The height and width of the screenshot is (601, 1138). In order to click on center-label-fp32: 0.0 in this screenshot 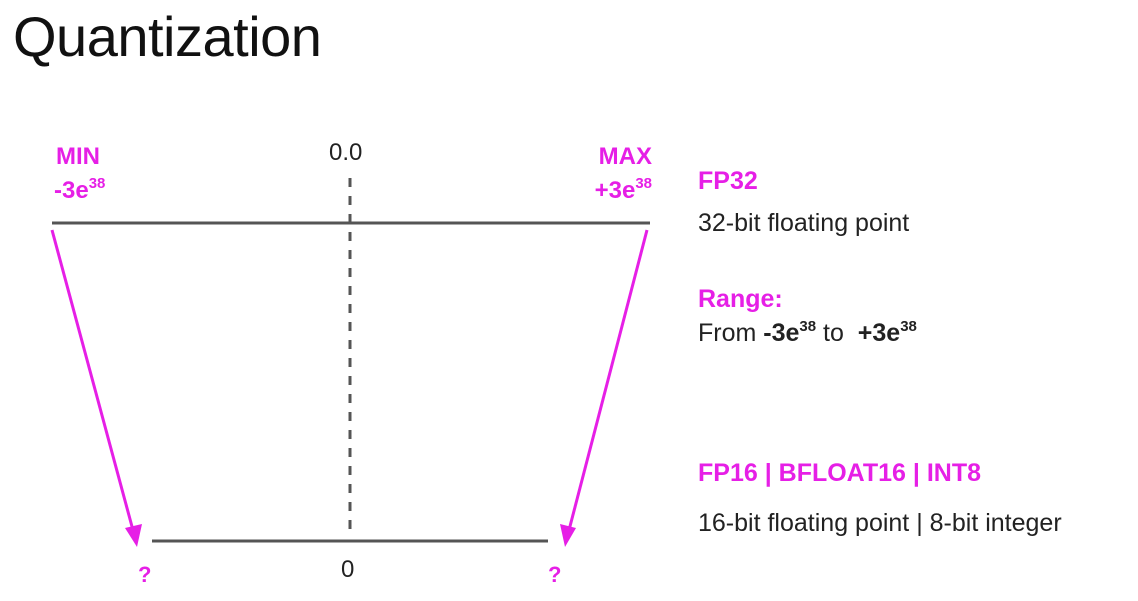, I will do `click(346, 152)`.